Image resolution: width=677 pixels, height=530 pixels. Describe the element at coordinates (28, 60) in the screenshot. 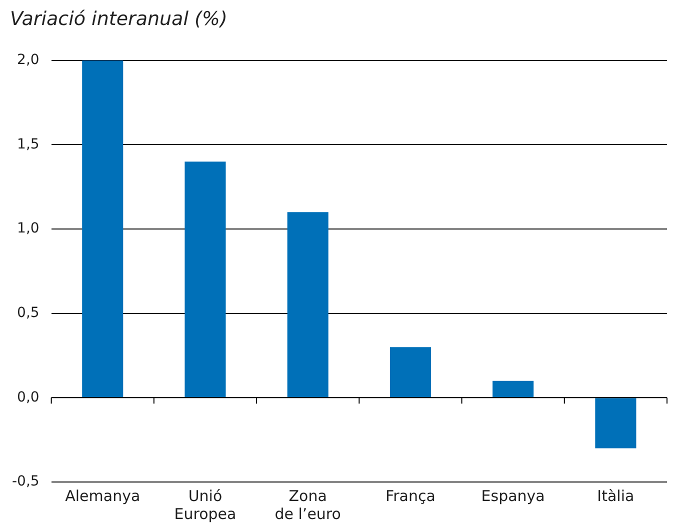

I see `y-tick-label: 2,0` at that location.